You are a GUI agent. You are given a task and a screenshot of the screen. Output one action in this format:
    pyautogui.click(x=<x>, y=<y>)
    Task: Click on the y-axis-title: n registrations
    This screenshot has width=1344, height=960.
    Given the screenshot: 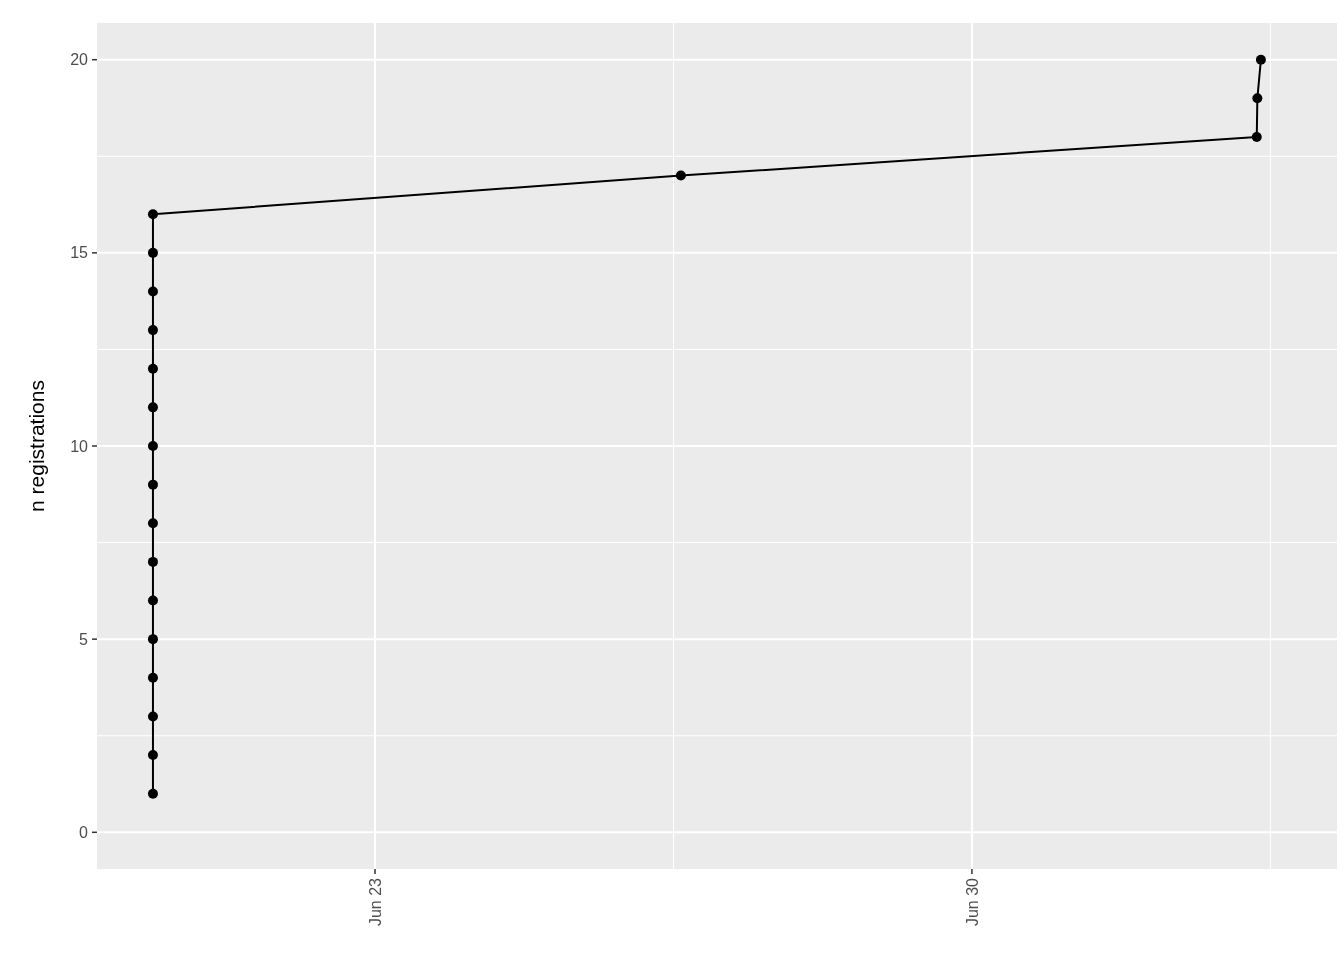 What is the action you would take?
    pyautogui.click(x=36, y=446)
    